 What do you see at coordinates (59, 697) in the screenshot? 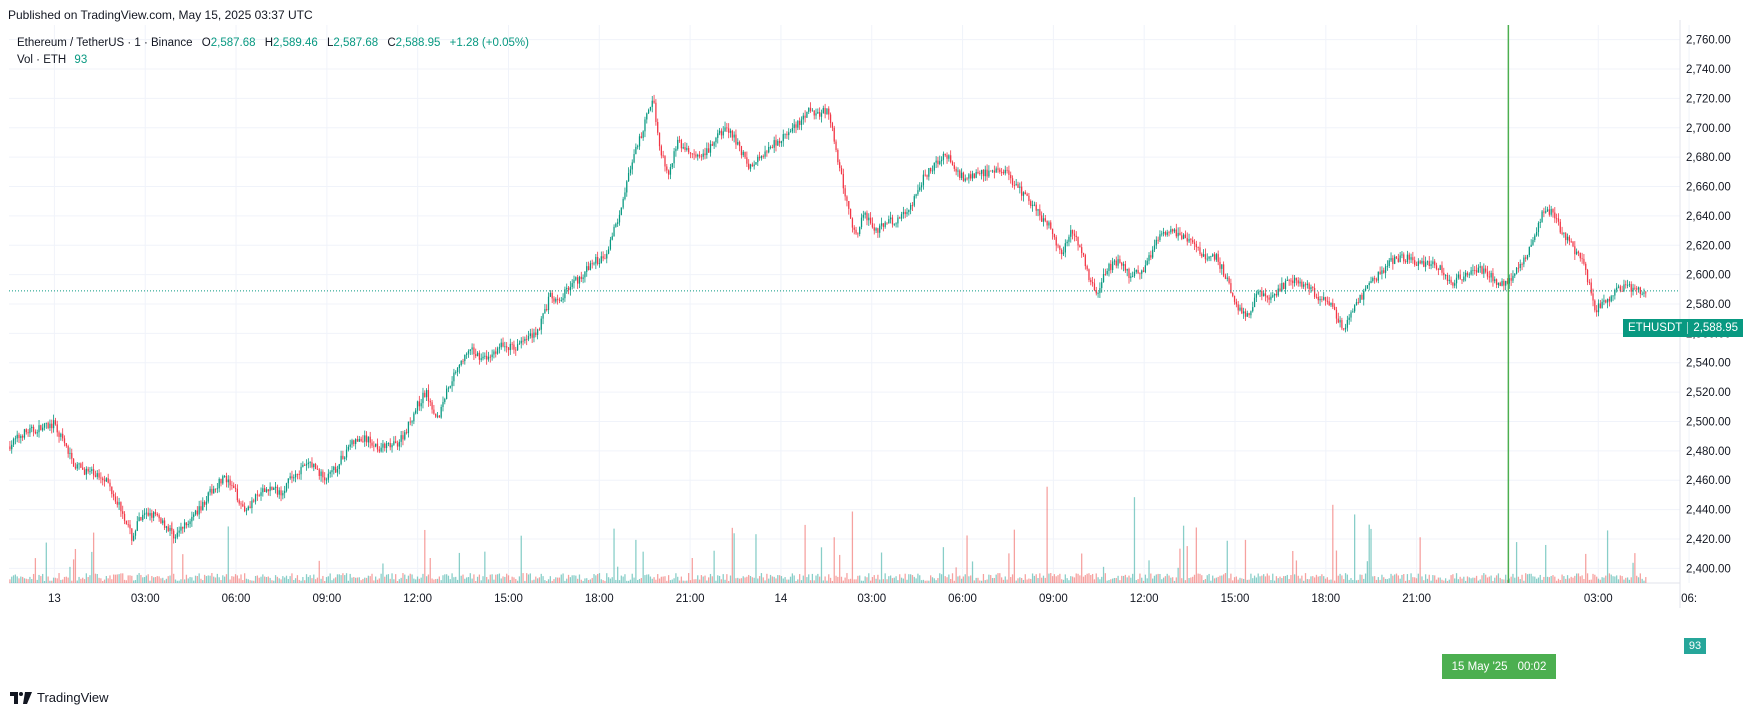
I see `footer: TradingView` at bounding box center [59, 697].